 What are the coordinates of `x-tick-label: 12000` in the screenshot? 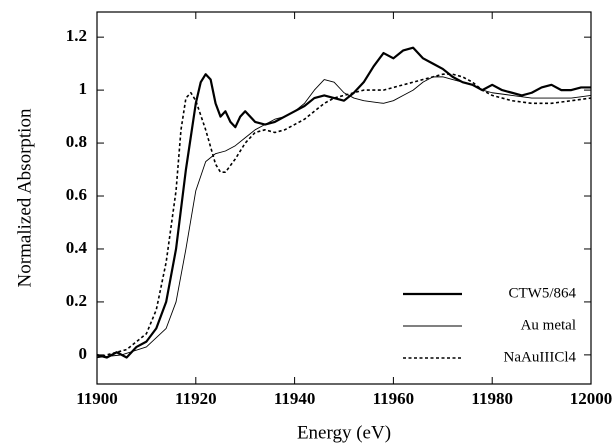 It's located at (591, 398).